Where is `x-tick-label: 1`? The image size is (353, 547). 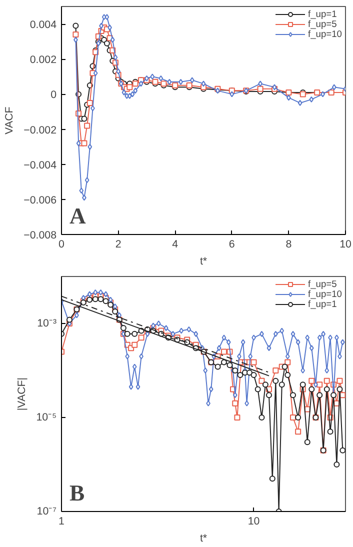
x-tick-label: 1 is located at coordinates (61, 522).